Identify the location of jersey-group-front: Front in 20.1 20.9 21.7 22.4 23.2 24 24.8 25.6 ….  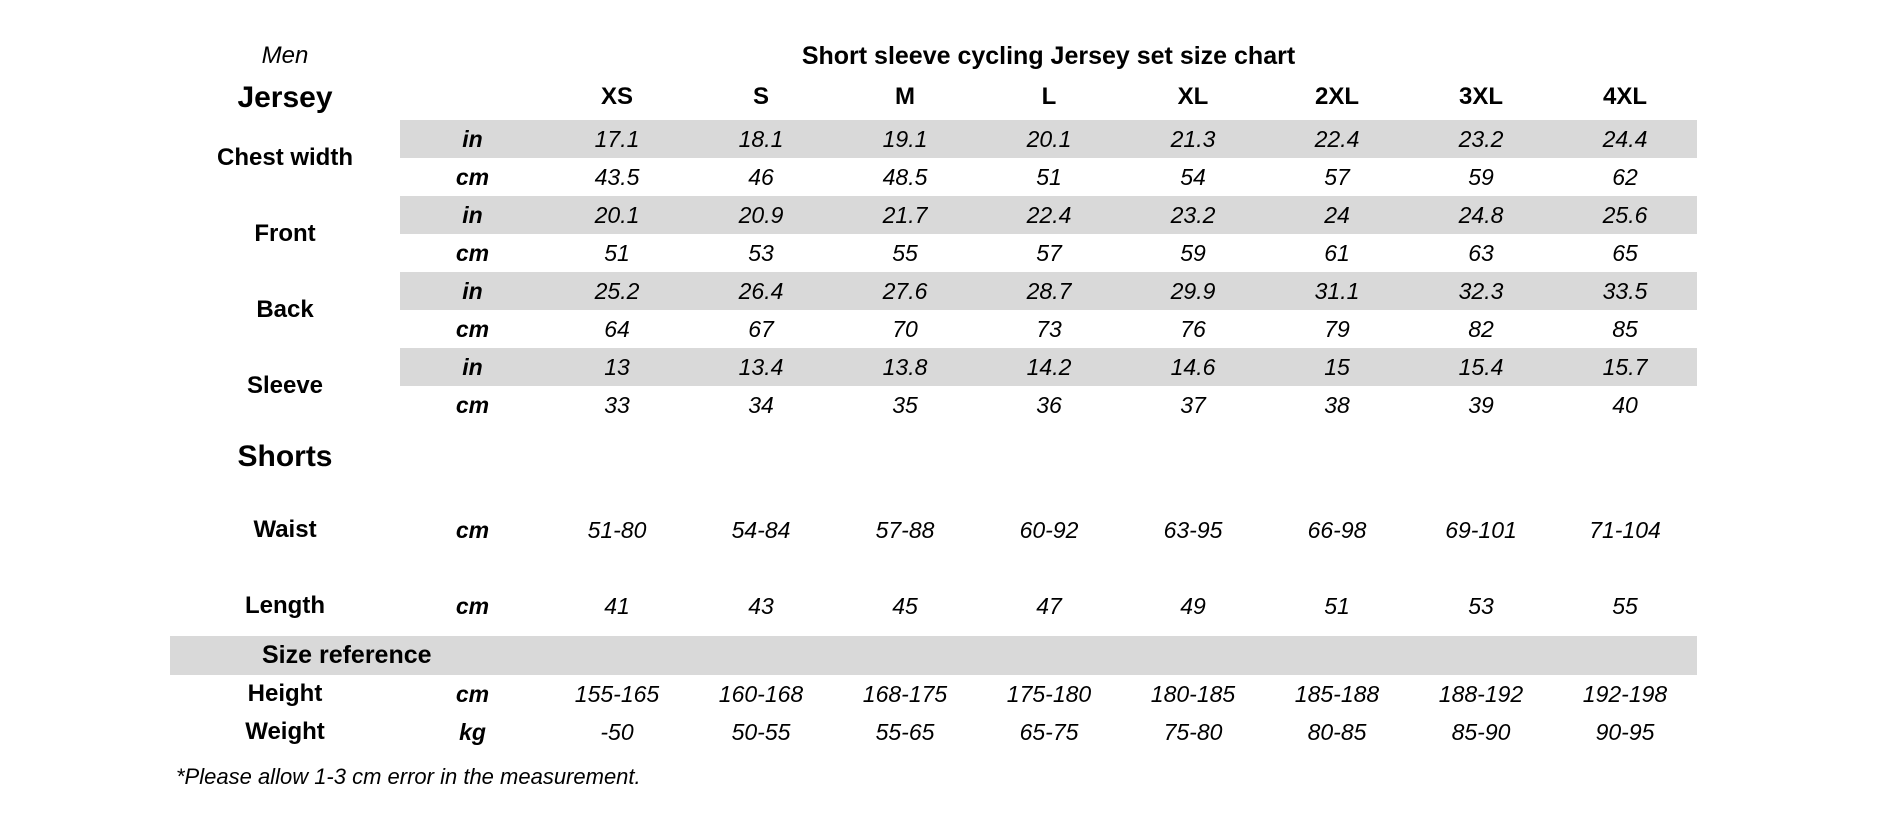
(1032, 234).